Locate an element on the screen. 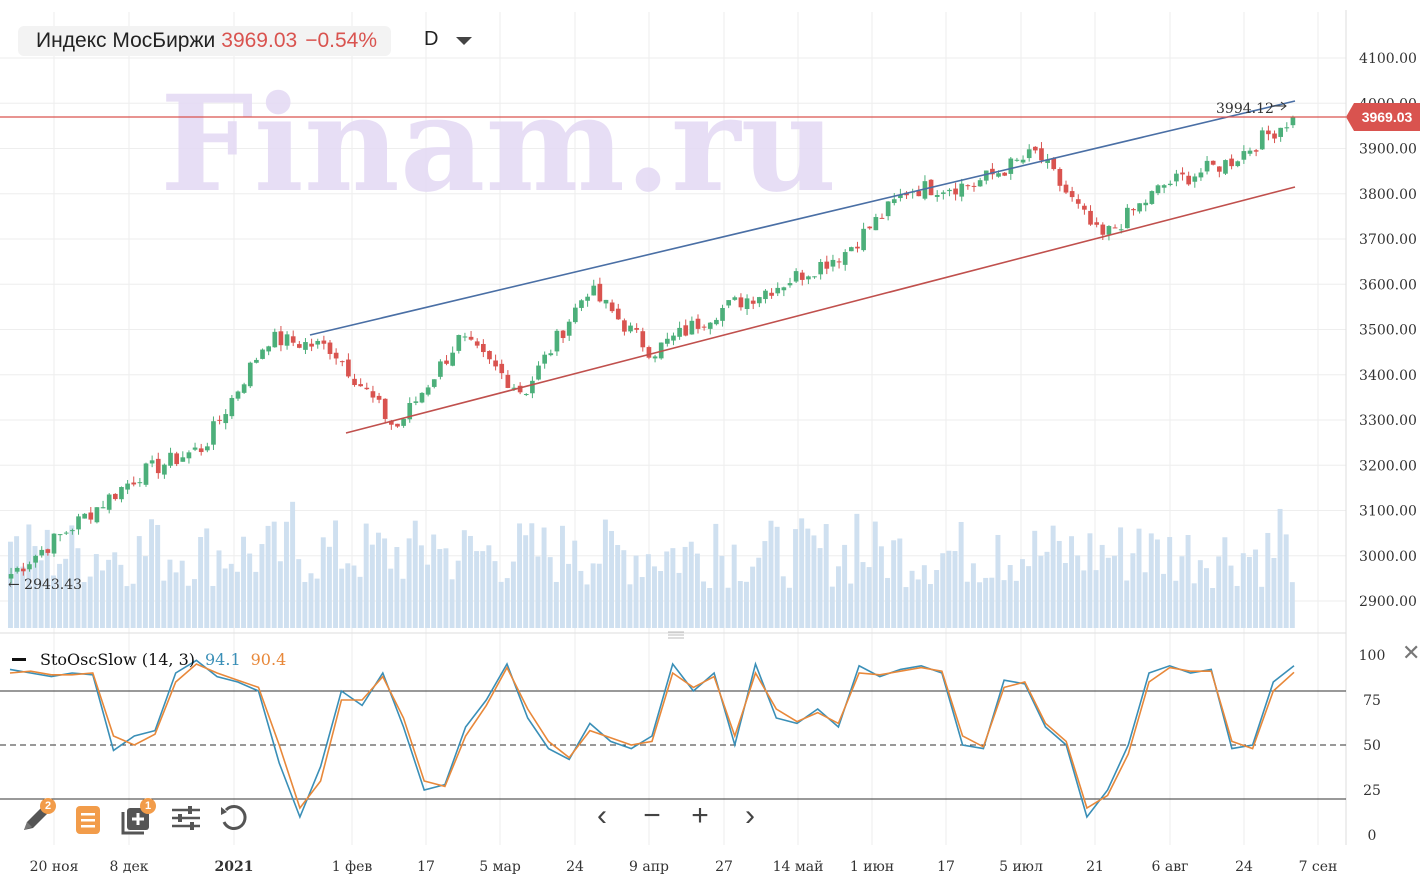 The image size is (1428, 877). settings-button is located at coordinates (186, 818).